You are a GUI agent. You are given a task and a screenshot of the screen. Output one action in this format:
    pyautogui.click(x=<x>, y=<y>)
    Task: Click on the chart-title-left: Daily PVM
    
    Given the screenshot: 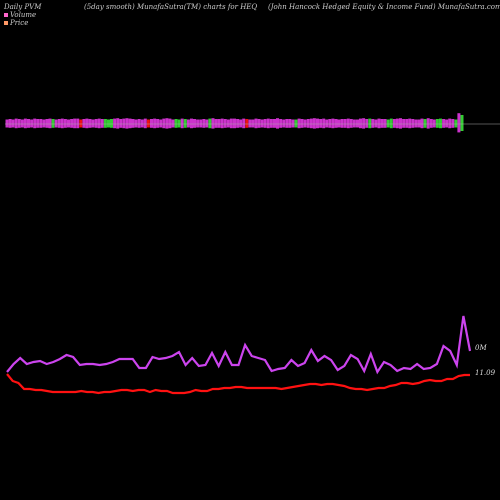 What is the action you would take?
    pyautogui.click(x=23, y=7)
    